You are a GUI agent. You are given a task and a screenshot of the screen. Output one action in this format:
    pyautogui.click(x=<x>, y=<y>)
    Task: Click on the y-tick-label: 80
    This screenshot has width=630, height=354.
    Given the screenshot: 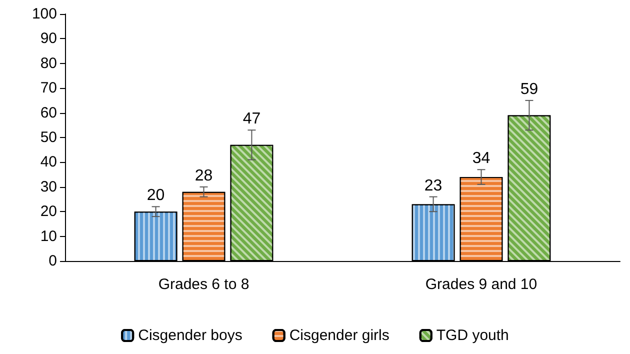 What is the action you would take?
    pyautogui.click(x=48, y=63)
    